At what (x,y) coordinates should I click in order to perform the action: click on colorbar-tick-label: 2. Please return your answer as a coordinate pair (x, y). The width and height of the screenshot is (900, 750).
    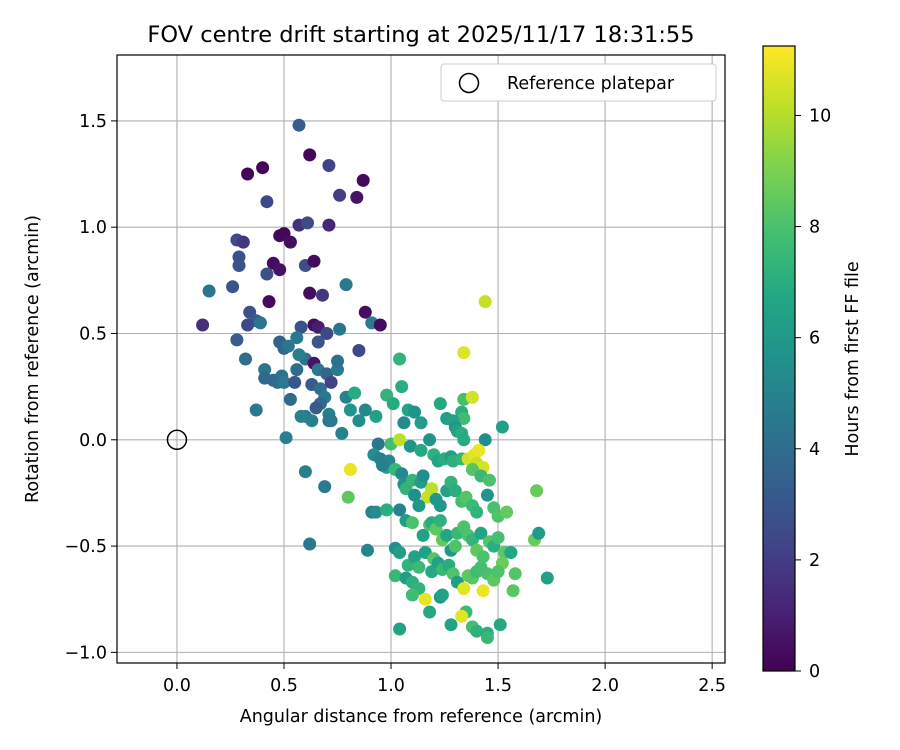
    Looking at the image, I should click on (814, 561).